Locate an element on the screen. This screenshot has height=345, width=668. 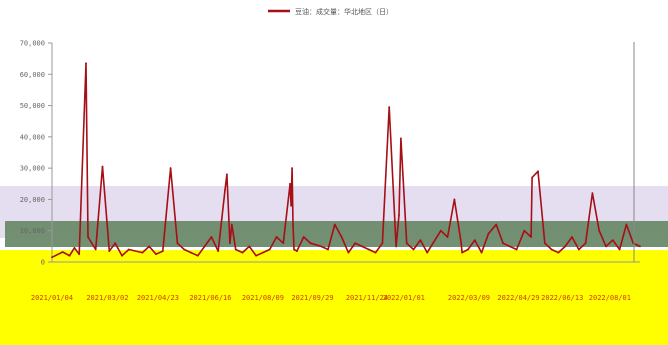
x-tick-label: 2021/11/24 is located at coordinates (367, 298).